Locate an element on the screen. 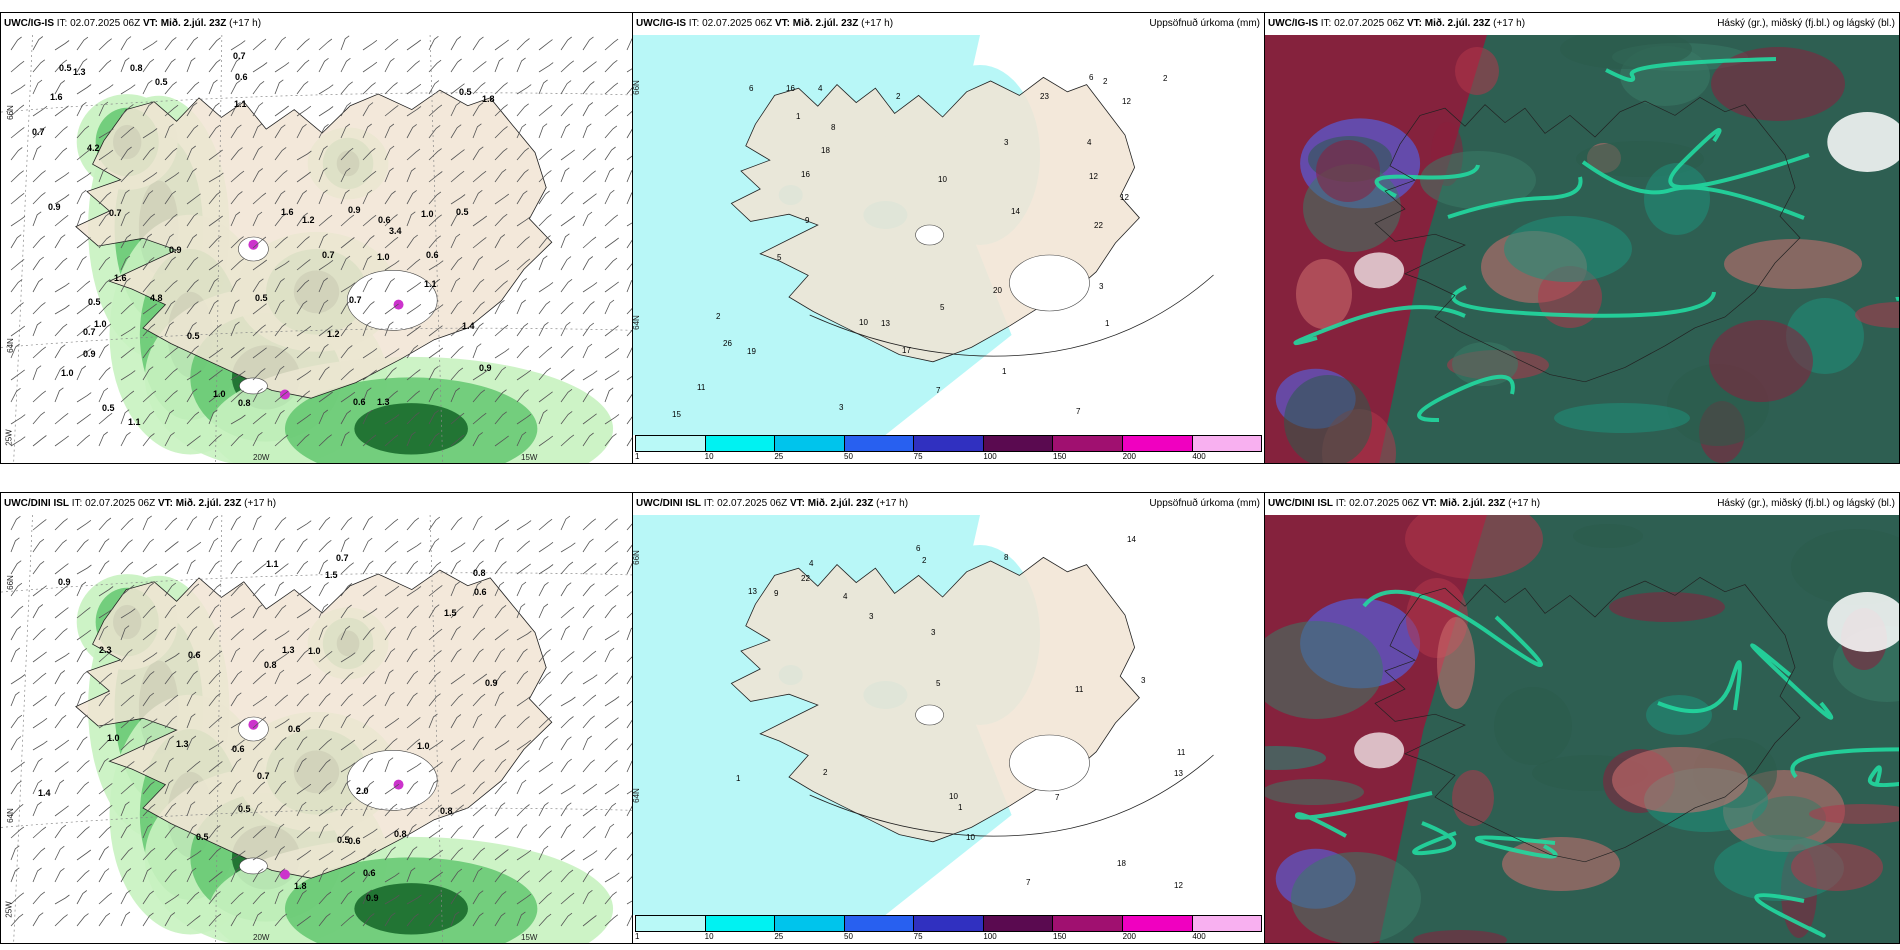 The height and width of the screenshot is (950, 1900). lead-time: (+17 h) is located at coordinates (892, 503).